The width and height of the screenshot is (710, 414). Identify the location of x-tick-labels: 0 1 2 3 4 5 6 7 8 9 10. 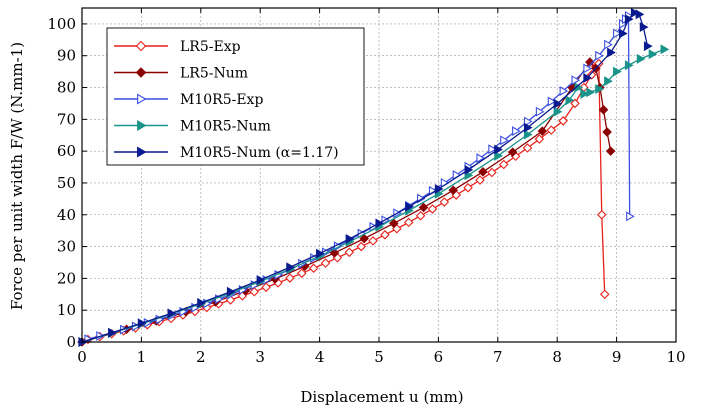
(381, 357).